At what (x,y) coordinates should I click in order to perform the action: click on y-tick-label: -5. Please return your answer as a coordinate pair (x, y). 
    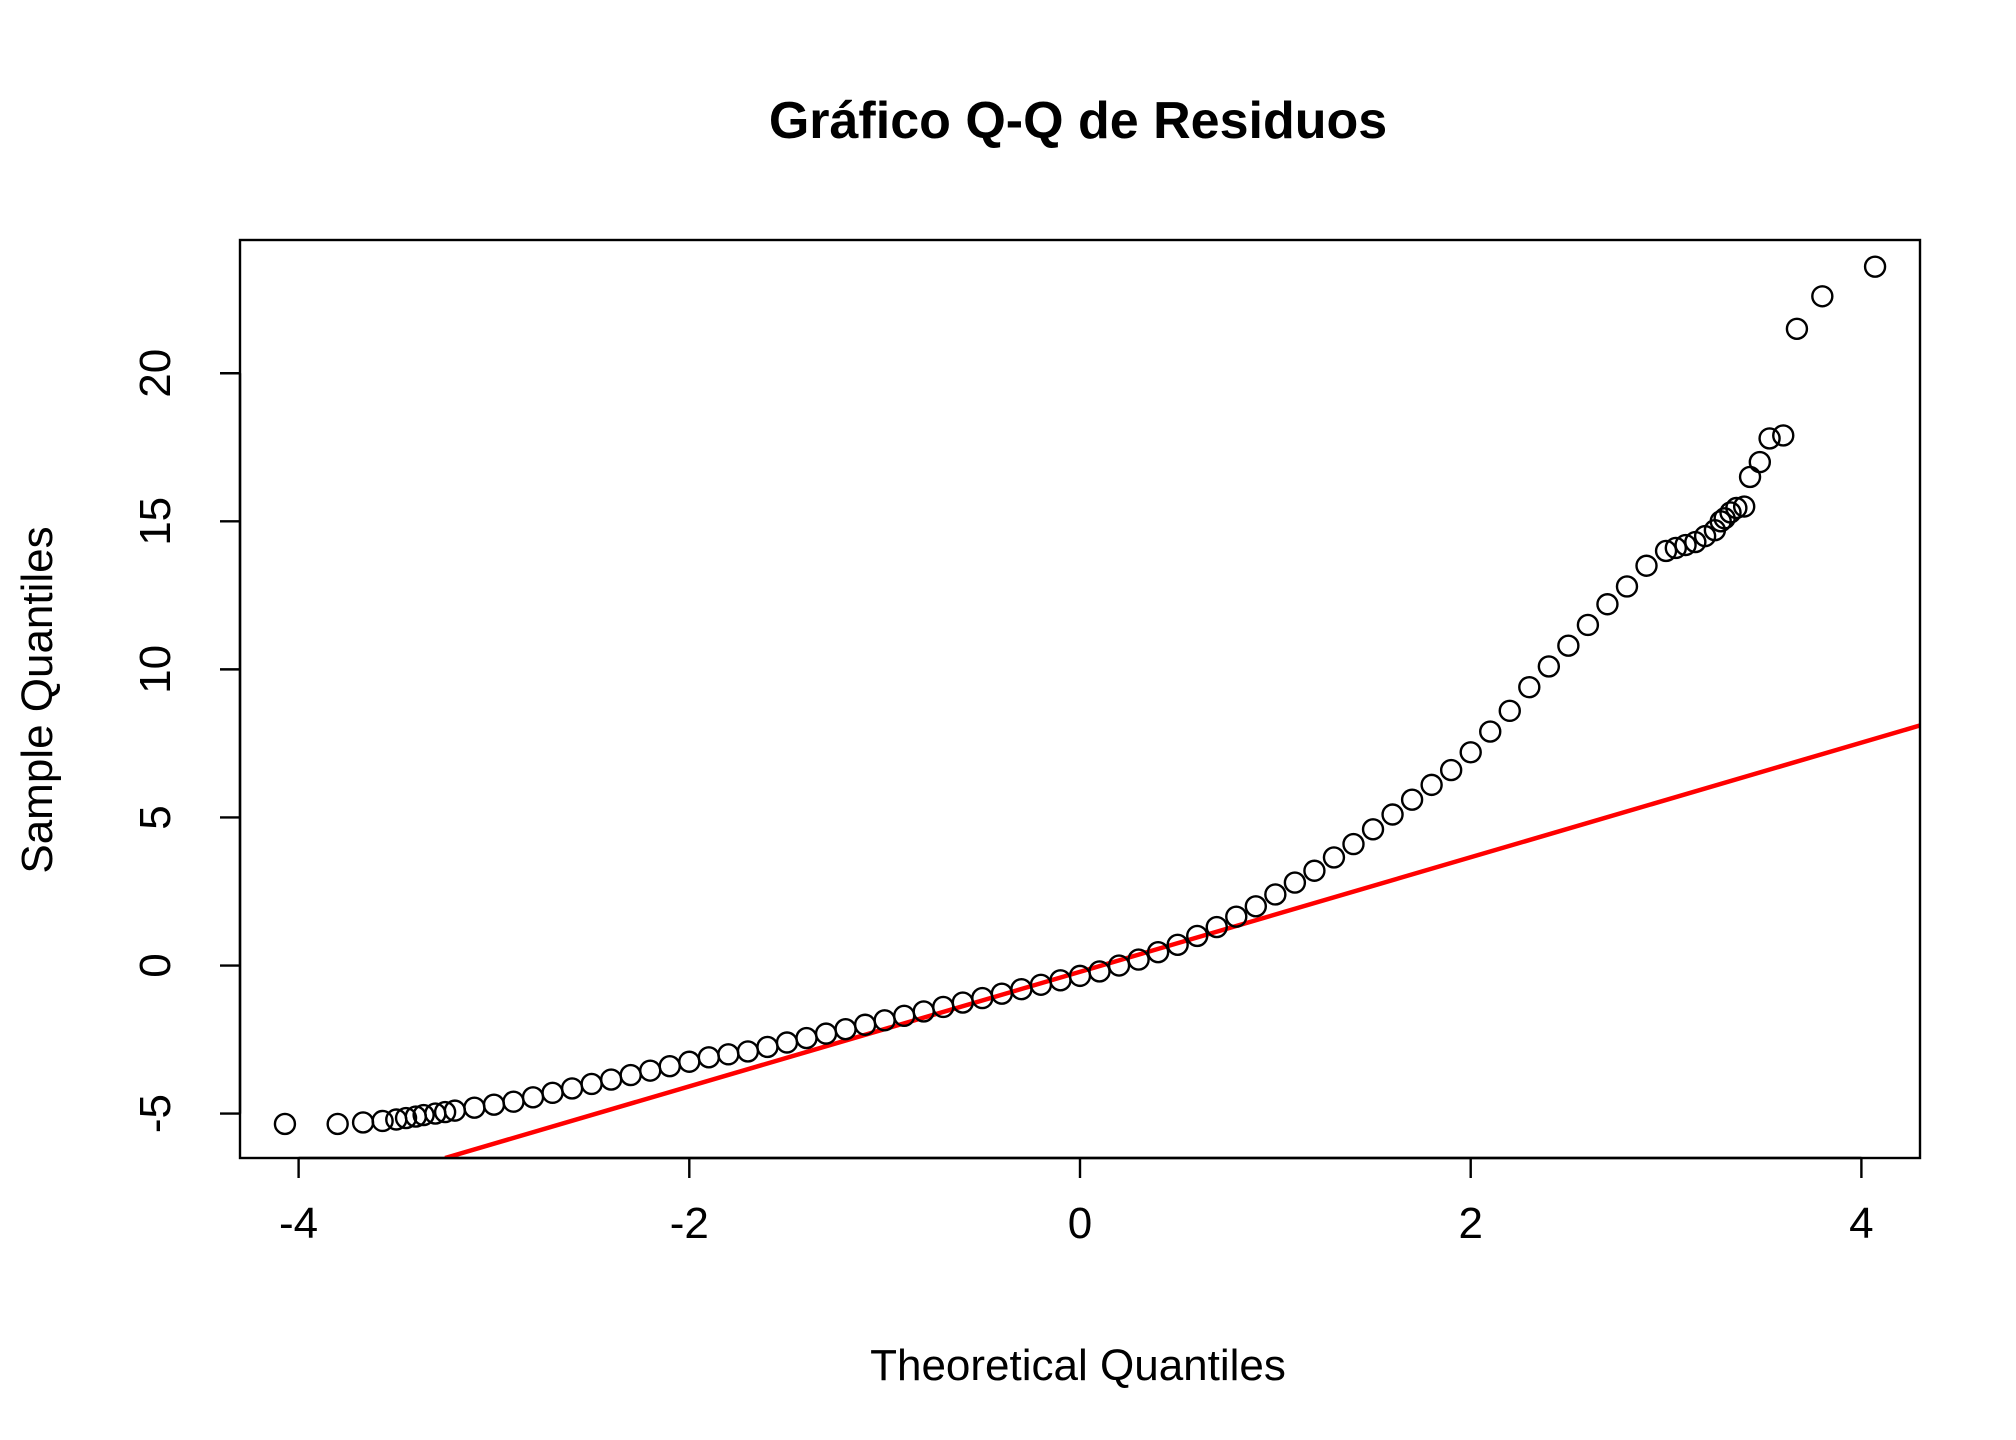
    Looking at the image, I should click on (155, 1113).